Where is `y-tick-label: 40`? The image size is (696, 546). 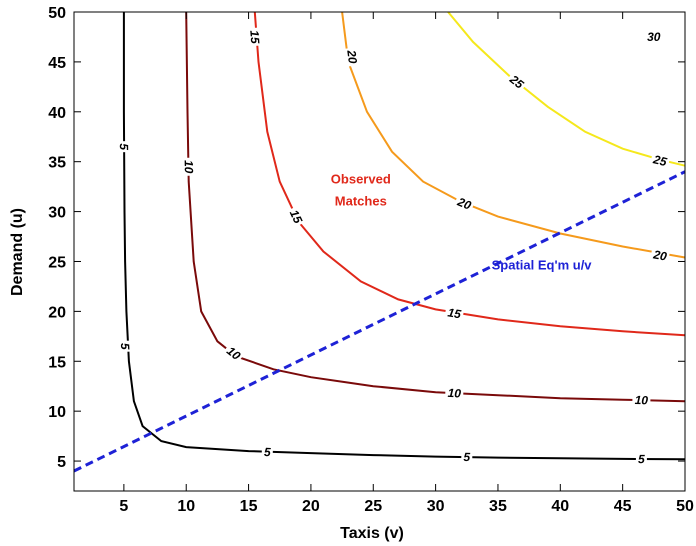 y-tick-label: 40 is located at coordinates (57, 113).